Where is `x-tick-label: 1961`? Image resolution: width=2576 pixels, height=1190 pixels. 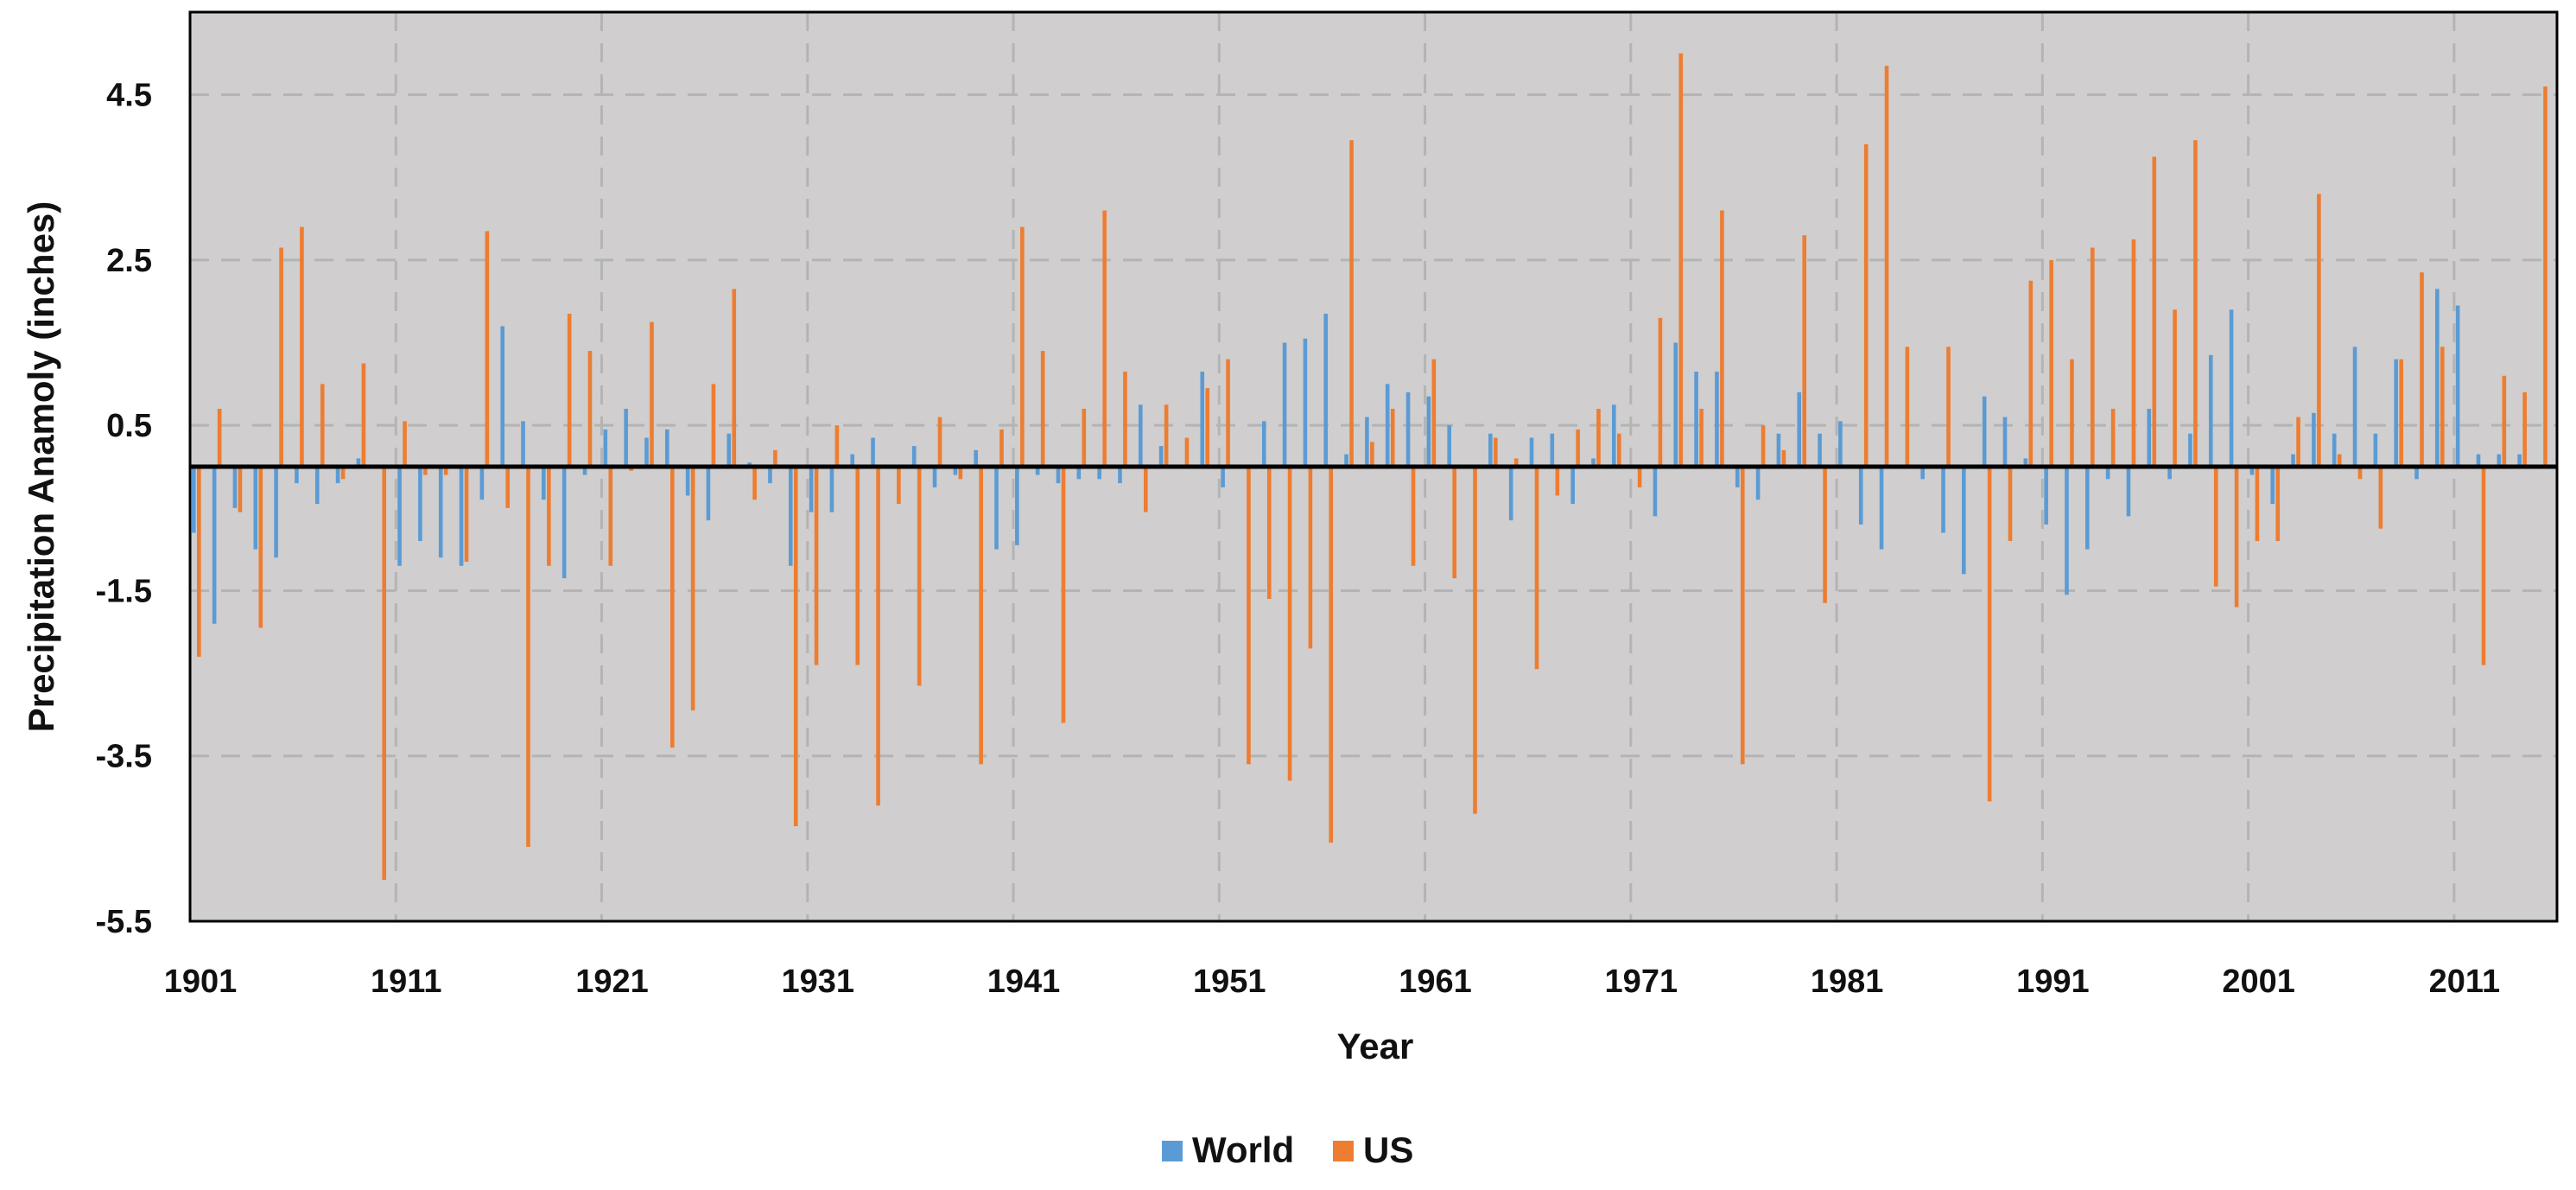
x-tick-label: 1961 is located at coordinates (1435, 982).